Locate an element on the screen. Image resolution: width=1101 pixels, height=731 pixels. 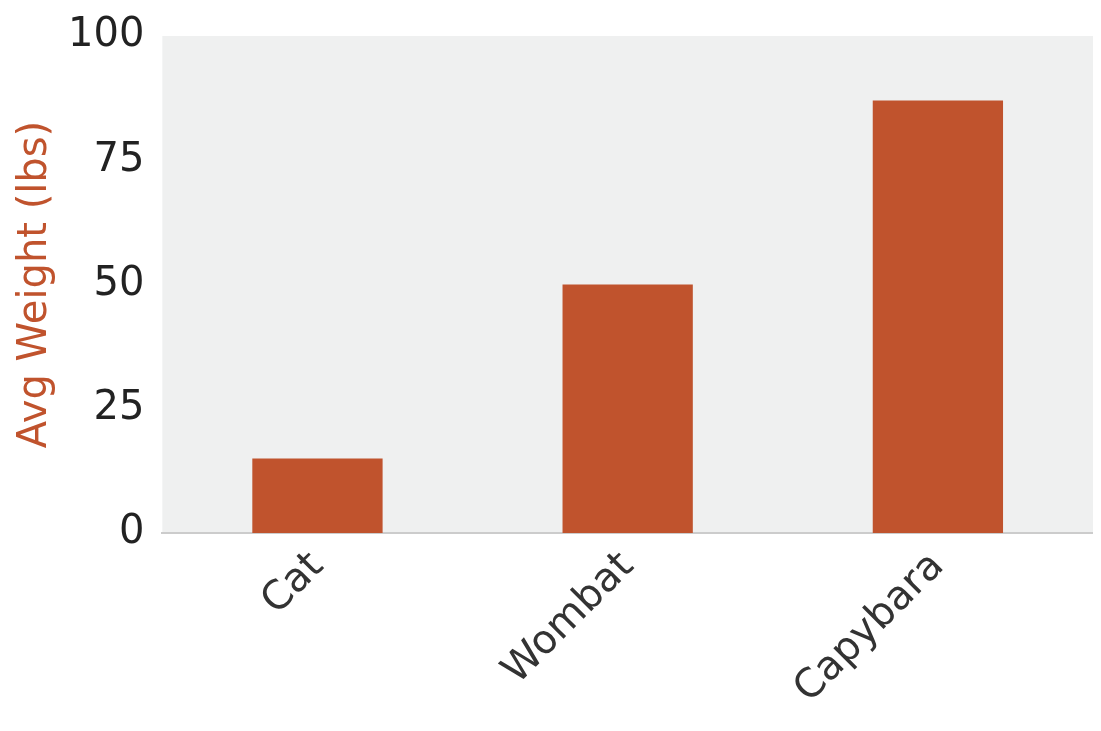
y-tick-label: 0 is located at coordinates (131, 529).